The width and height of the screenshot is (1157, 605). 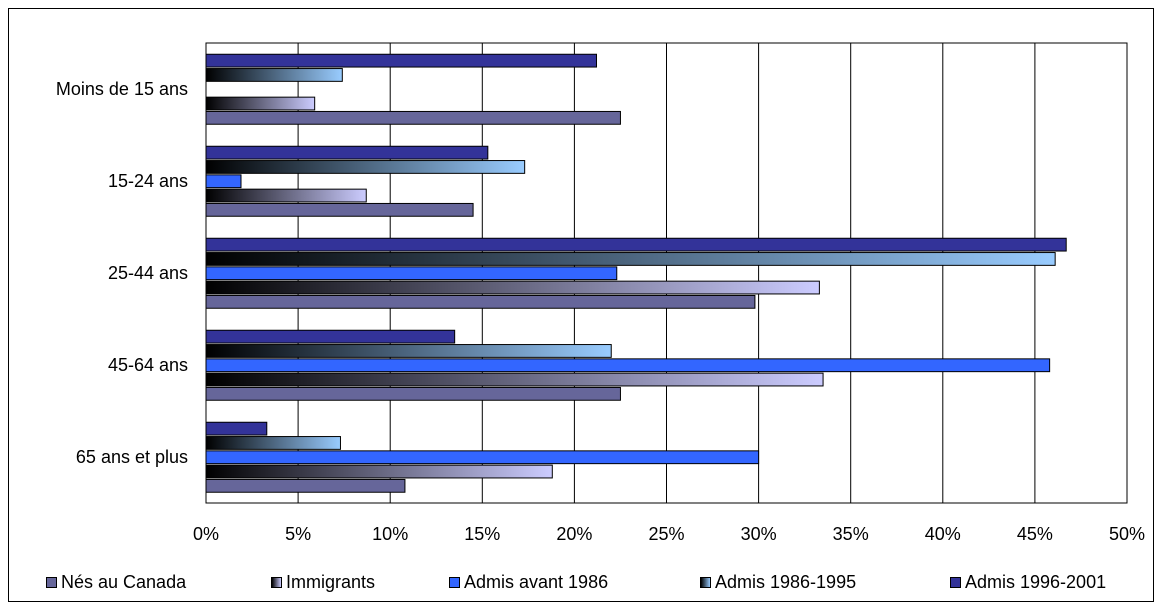 What do you see at coordinates (122, 89) in the screenshot?
I see `category-label: Moins de 15 ans` at bounding box center [122, 89].